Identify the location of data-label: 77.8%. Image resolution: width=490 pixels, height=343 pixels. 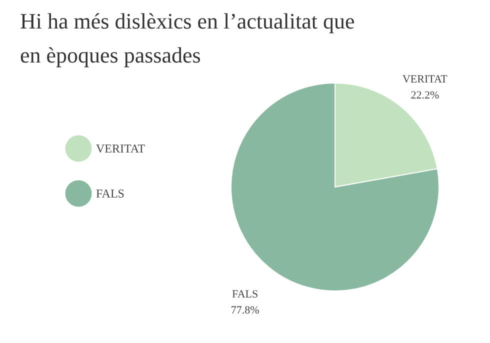
(245, 310).